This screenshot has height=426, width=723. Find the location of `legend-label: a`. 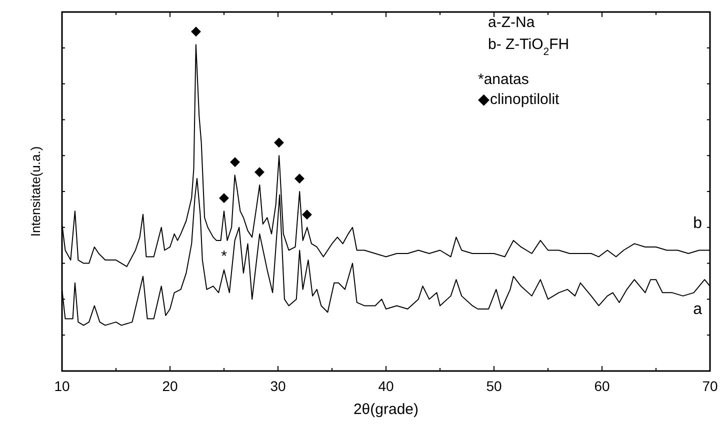

legend-label: a is located at coordinates (697, 309).